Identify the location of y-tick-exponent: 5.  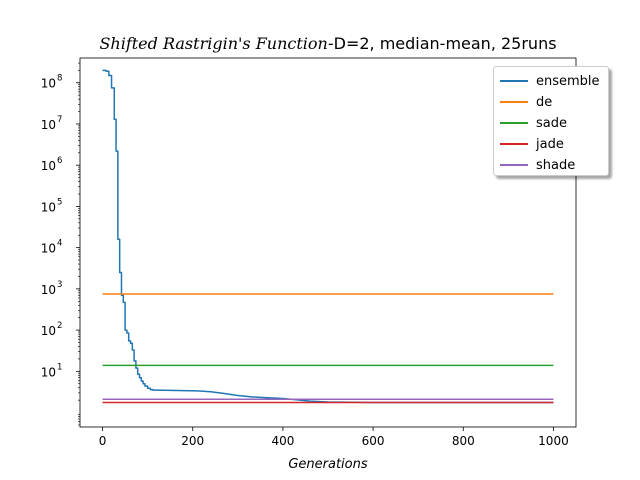
(59, 202).